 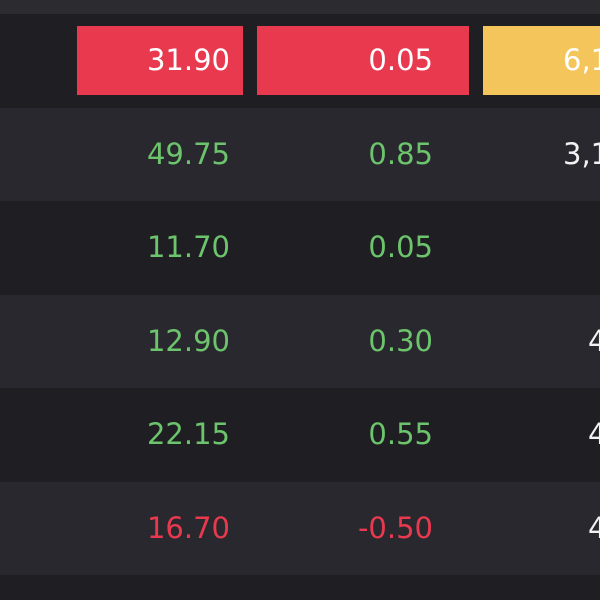 I want to click on price-cell: 11.70, so click(x=188, y=247).